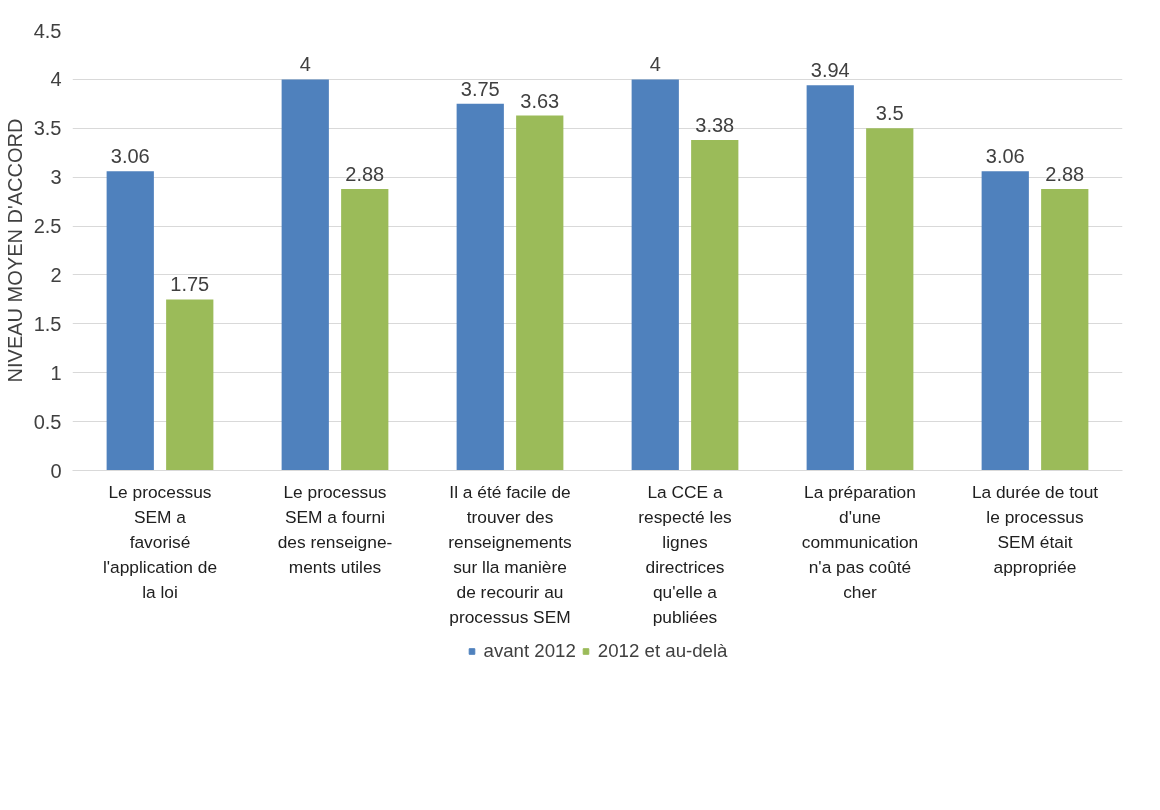  What do you see at coordinates (529, 651) in the screenshot?
I see `legend-label: avant 2012` at bounding box center [529, 651].